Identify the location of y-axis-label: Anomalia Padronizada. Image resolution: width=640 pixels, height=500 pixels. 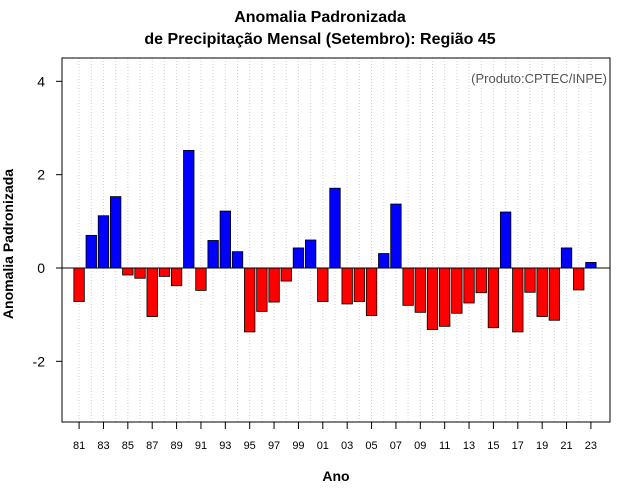
(8, 244).